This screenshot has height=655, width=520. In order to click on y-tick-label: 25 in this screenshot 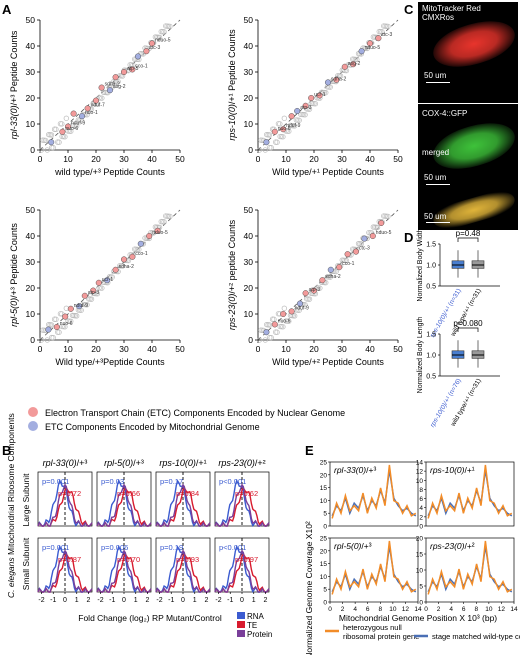, I will do `click(324, 539)`.